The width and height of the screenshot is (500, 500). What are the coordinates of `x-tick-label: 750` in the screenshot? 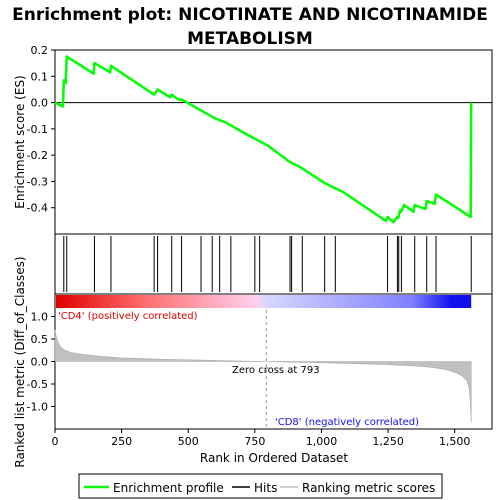 It's located at (254, 441).